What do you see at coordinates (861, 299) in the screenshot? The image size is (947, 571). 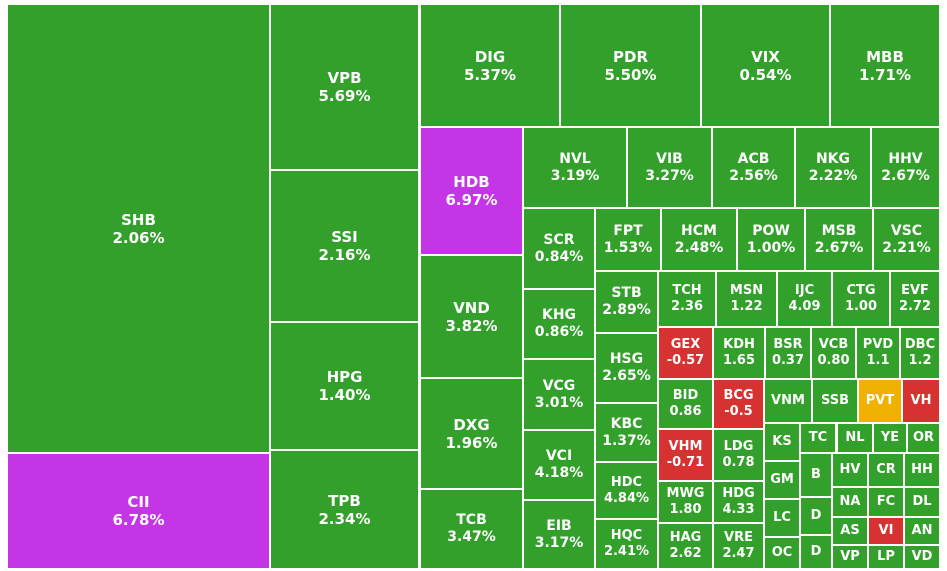 I see `treemap-tile-ctg: CTG 1.00` at bounding box center [861, 299].